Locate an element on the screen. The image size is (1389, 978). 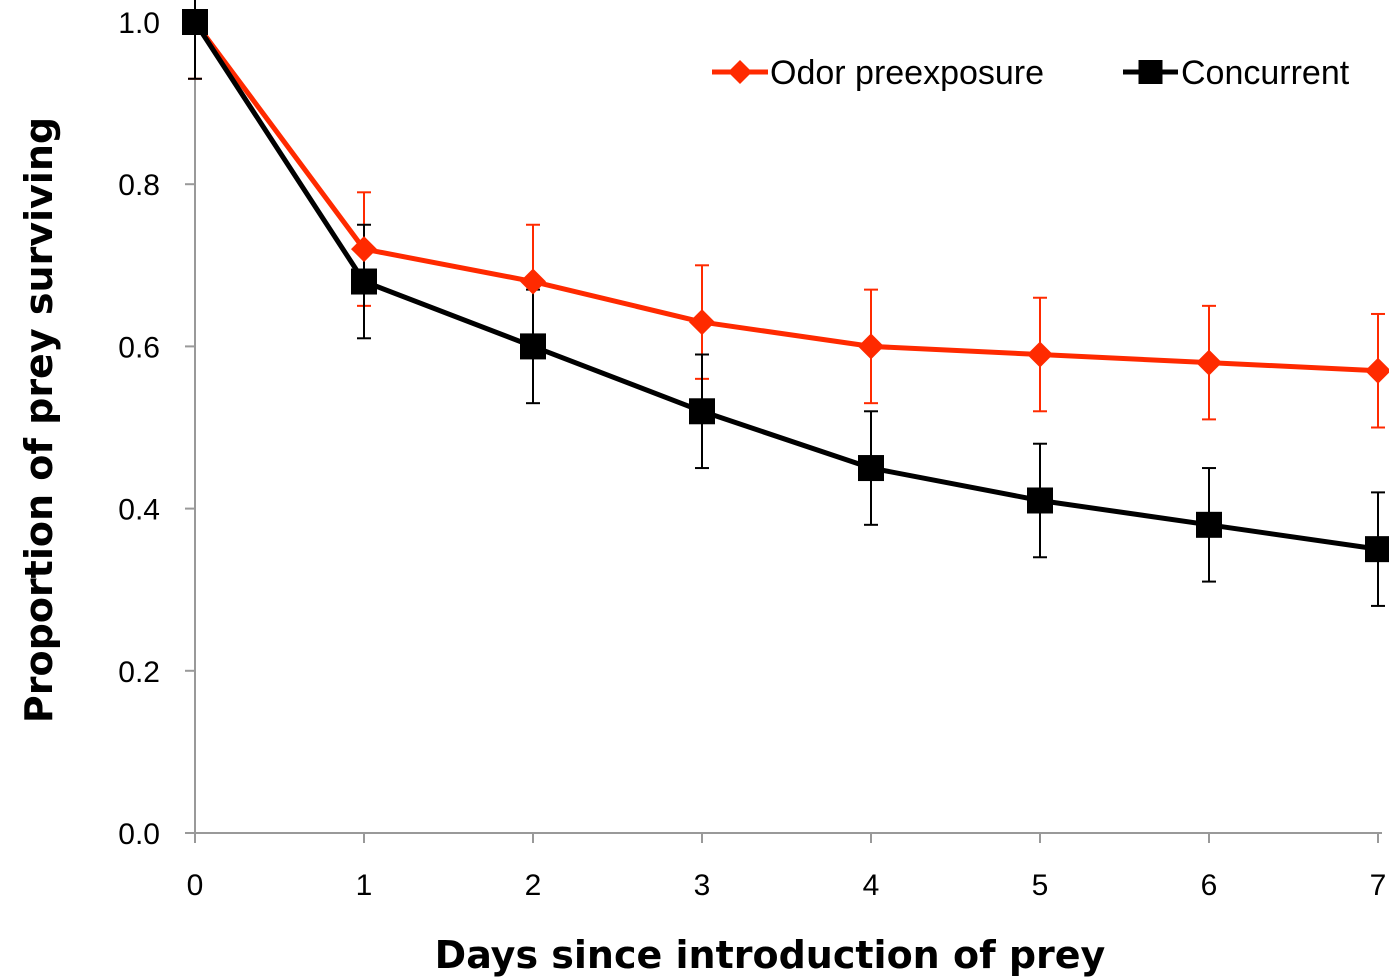
legend-marker-concurrent is located at coordinates (1150, 72).